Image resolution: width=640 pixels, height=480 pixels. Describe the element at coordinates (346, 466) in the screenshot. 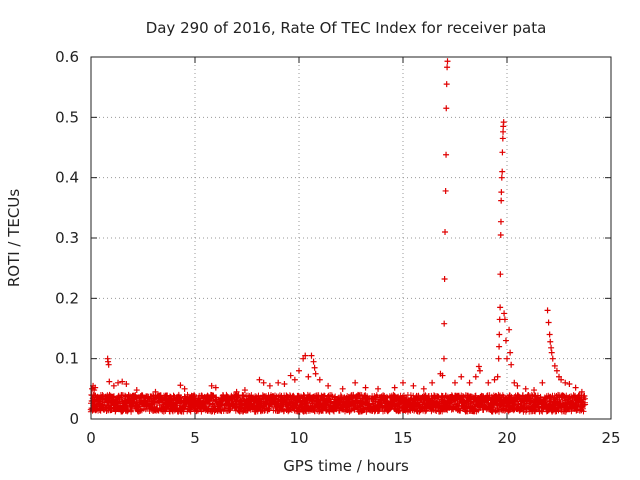

I see `x-axis-title: GPS time / hours` at that location.